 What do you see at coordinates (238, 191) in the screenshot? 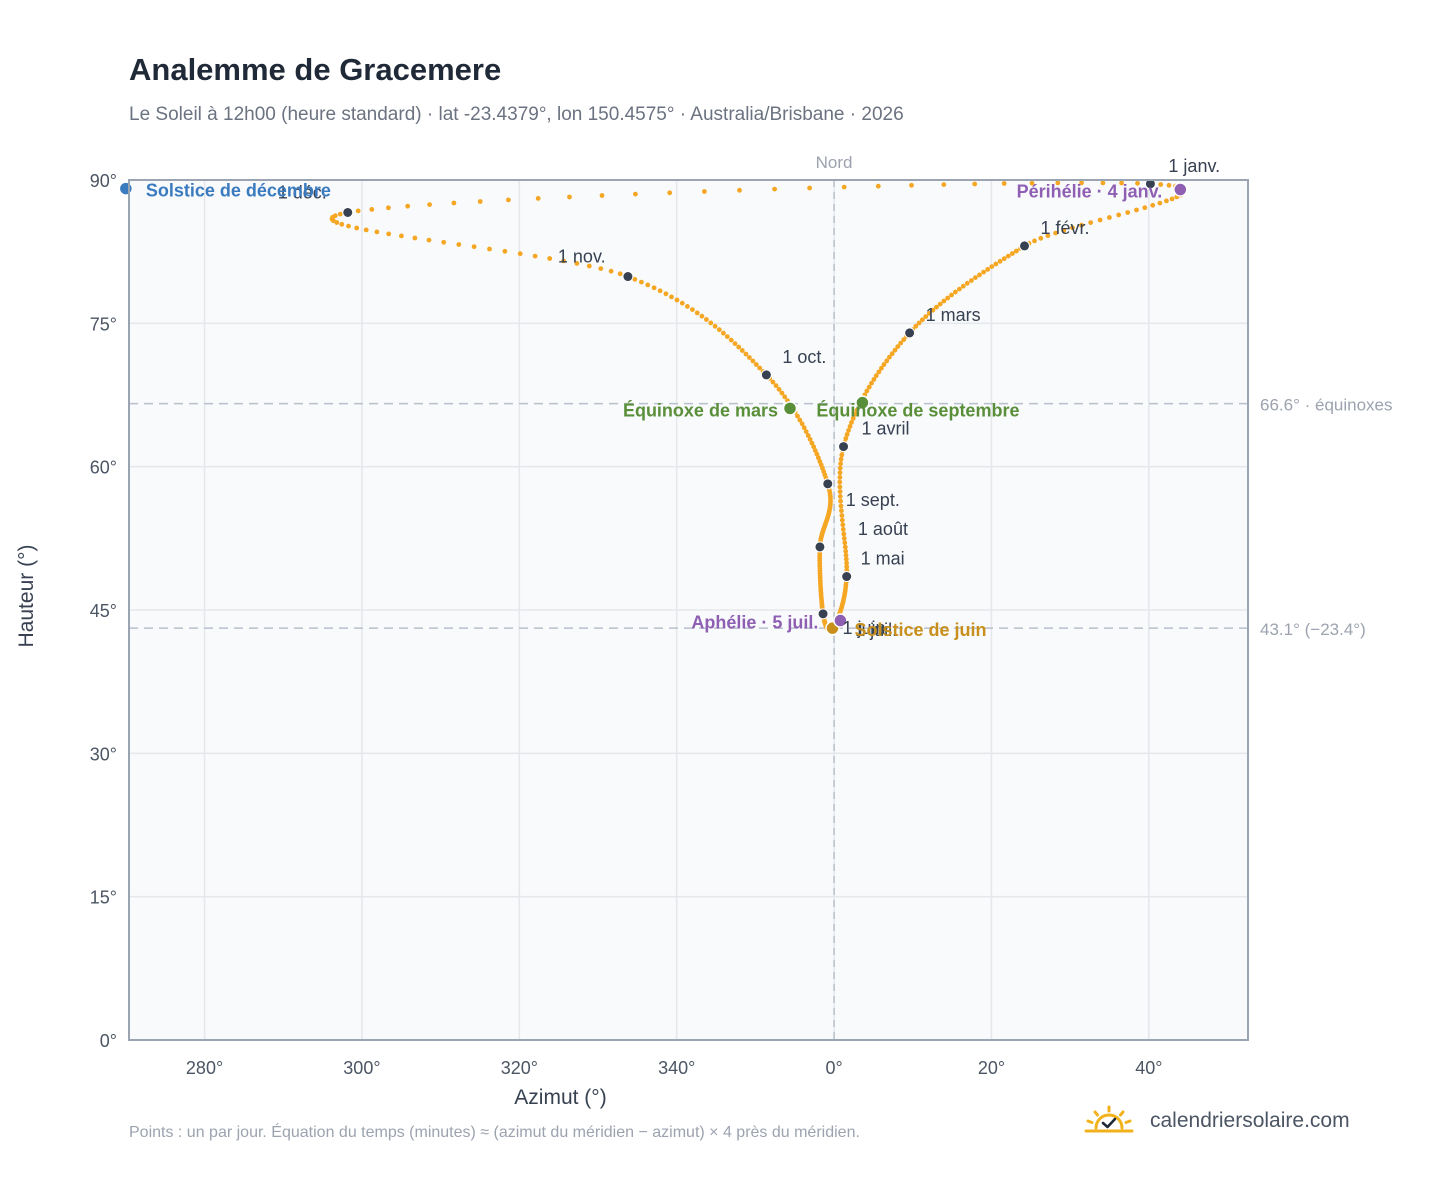
I see `event-label: Solstice de décembre` at bounding box center [238, 191].